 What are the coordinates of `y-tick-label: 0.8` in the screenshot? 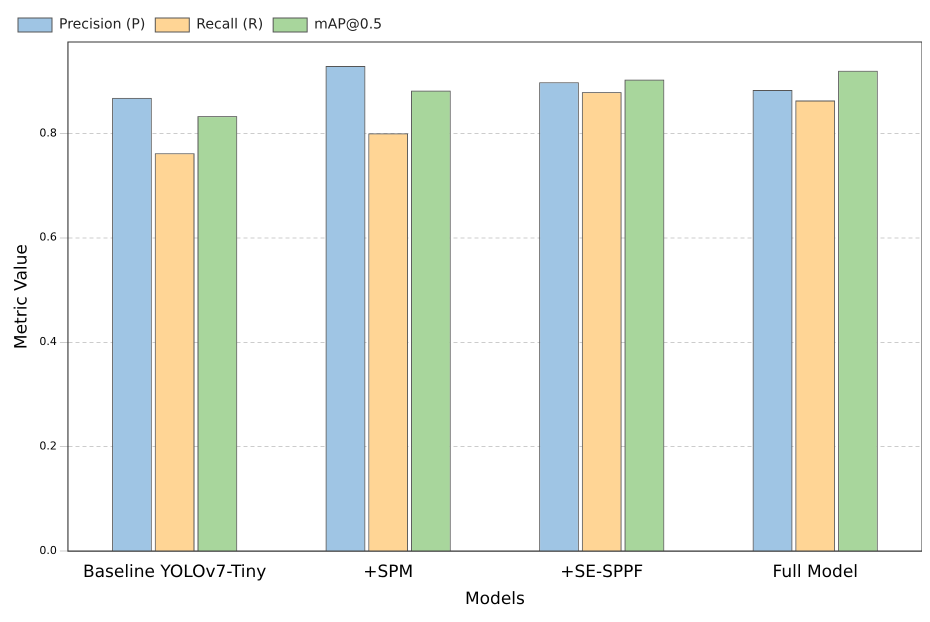 It's located at (48, 133).